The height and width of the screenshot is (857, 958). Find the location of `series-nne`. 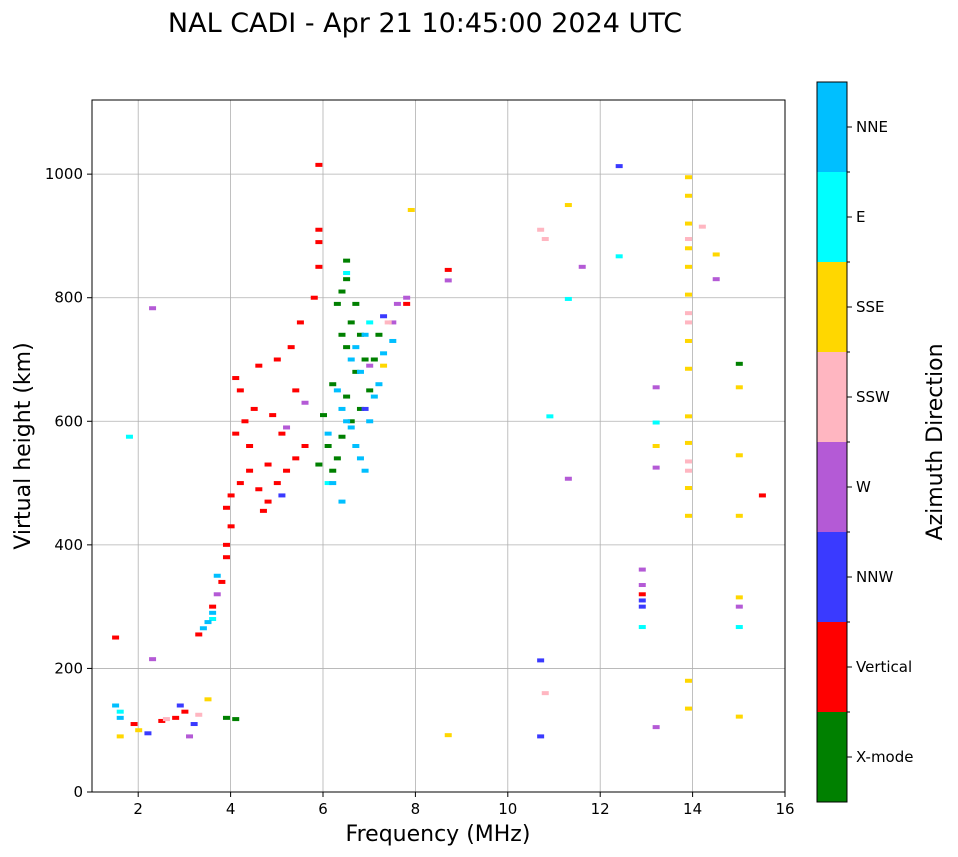

series-nne is located at coordinates (254, 526).